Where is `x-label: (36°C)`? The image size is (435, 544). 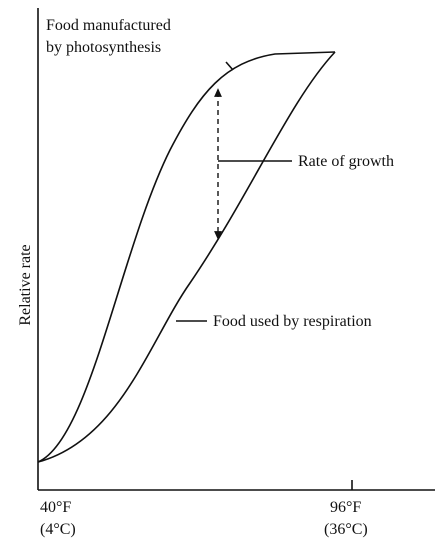
x-label: (36°C) is located at coordinates (346, 529).